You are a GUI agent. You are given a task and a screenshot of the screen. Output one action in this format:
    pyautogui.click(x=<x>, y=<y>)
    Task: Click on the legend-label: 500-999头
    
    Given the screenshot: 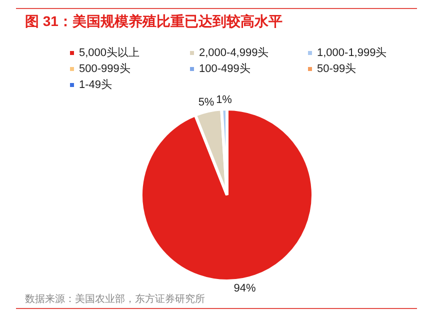 What is the action you would take?
    pyautogui.click(x=104, y=69)
    